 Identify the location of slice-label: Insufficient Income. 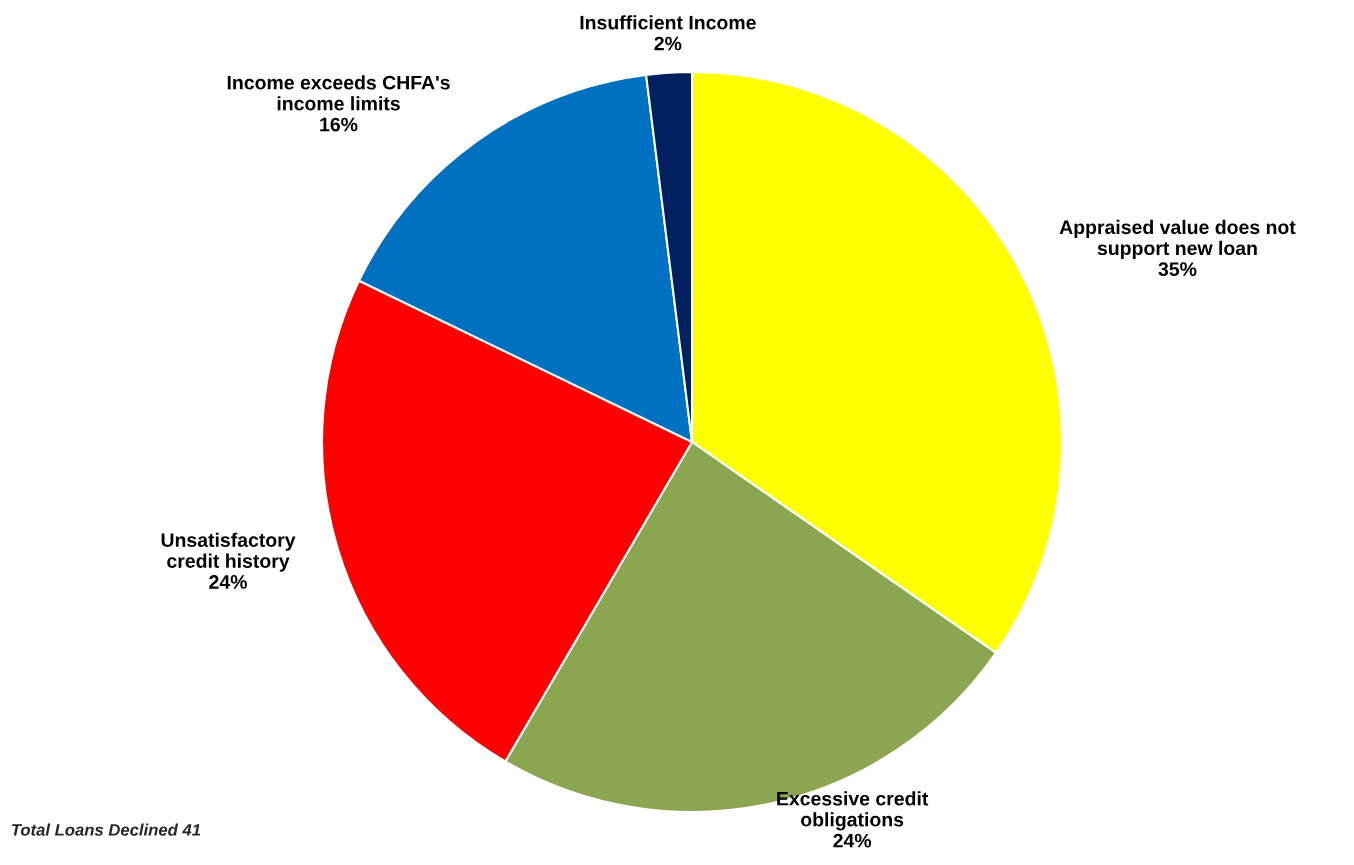
(668, 22).